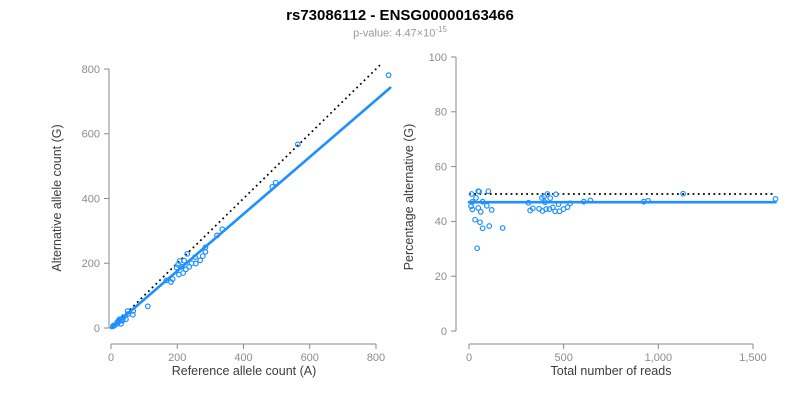 The height and width of the screenshot is (400, 800). What do you see at coordinates (310, 358) in the screenshot?
I see `x-tick-label: 600` at bounding box center [310, 358].